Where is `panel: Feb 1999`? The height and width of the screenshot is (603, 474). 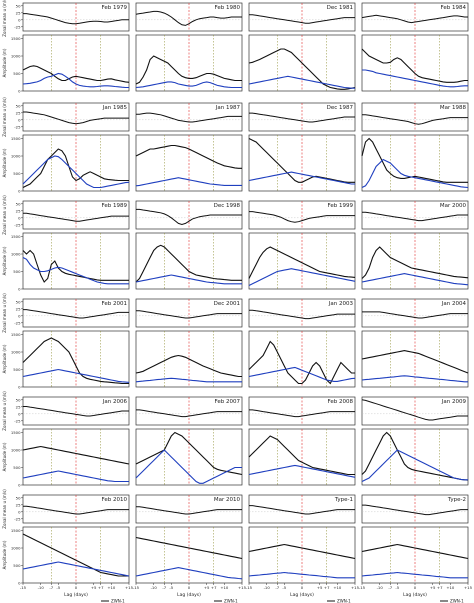 panel: Feb 1999 is located at coordinates (302, 245).